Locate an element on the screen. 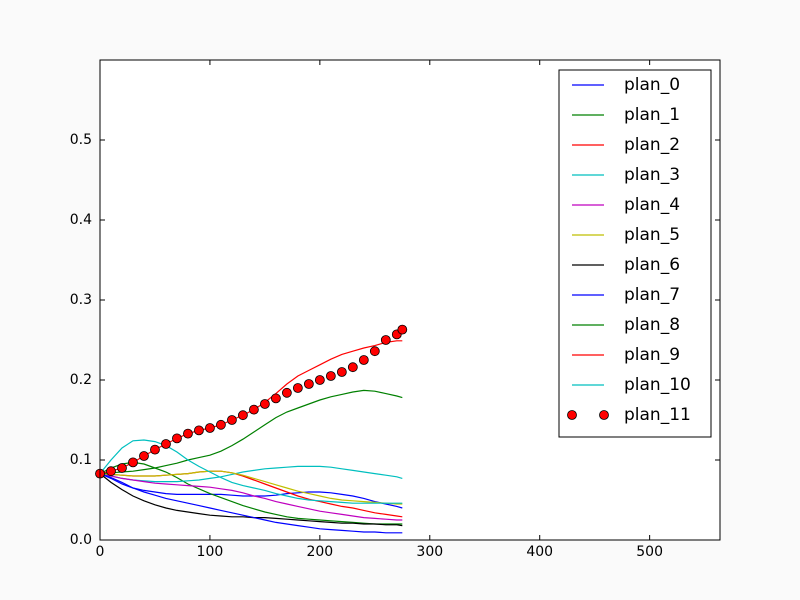 Image resolution: width=800 pixels, height=600 pixels. y-tick-label: 0.1 is located at coordinates (81, 460).